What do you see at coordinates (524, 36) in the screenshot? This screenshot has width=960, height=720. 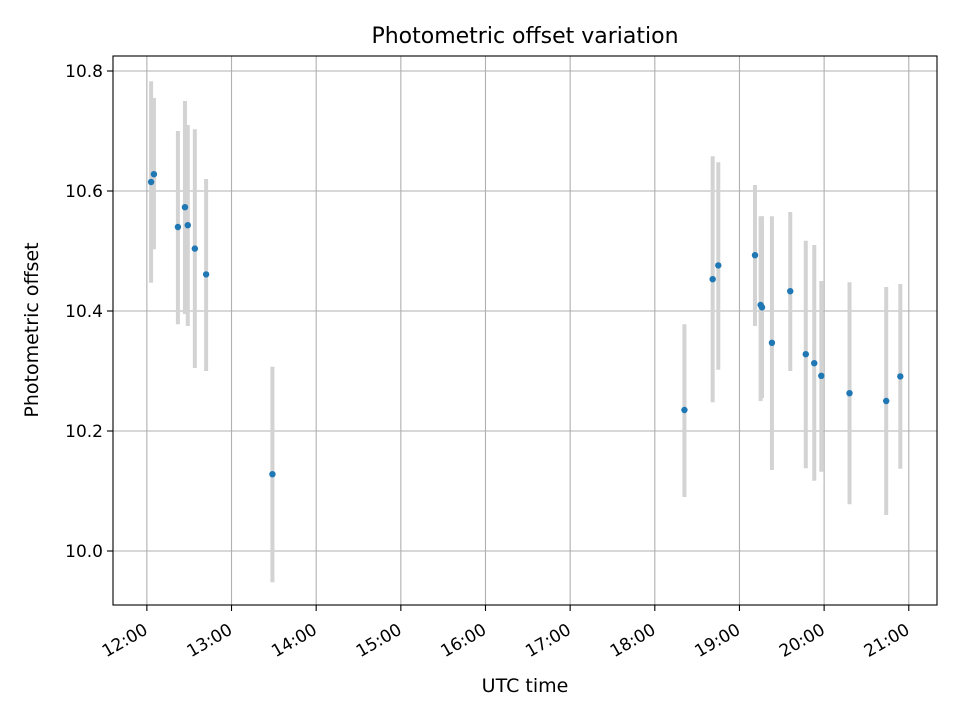 I see `chart-title: Photometric offset variation` at bounding box center [524, 36].